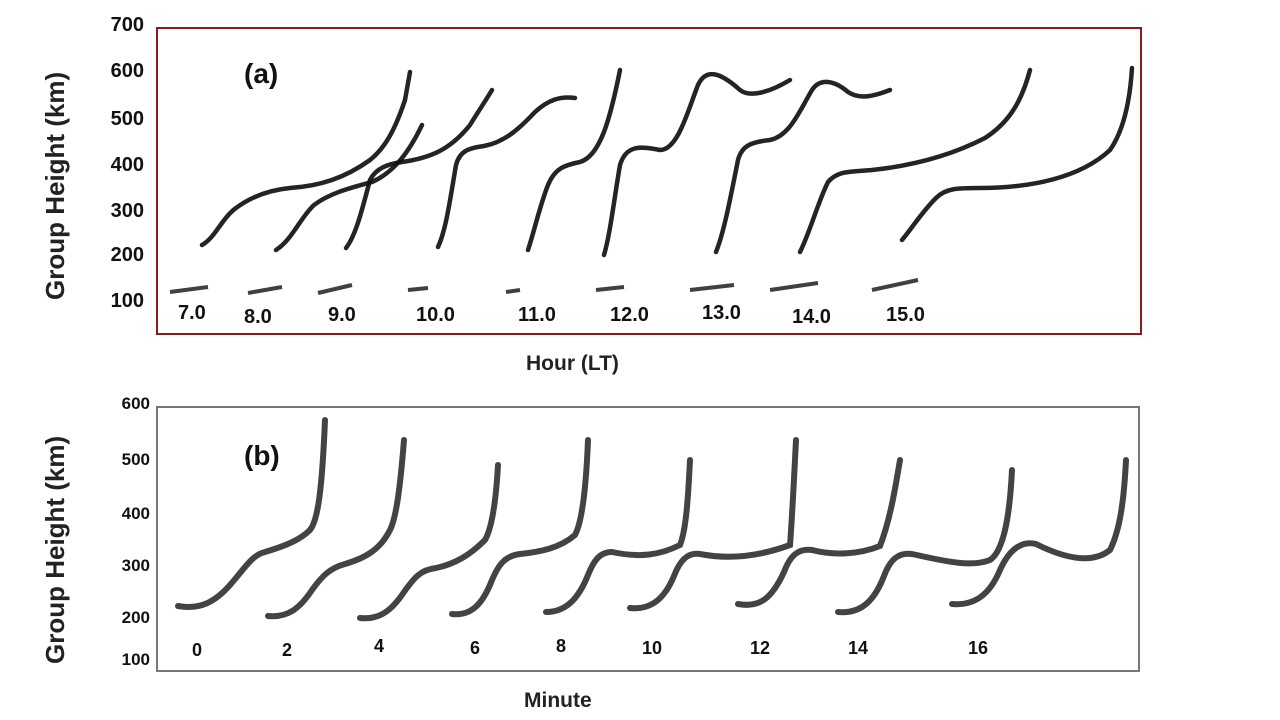 Image resolution: width=1280 pixels, height=720 pixels. Describe the element at coordinates (379, 646) in the screenshot. I see `x-tick-b-4: 4` at that location.